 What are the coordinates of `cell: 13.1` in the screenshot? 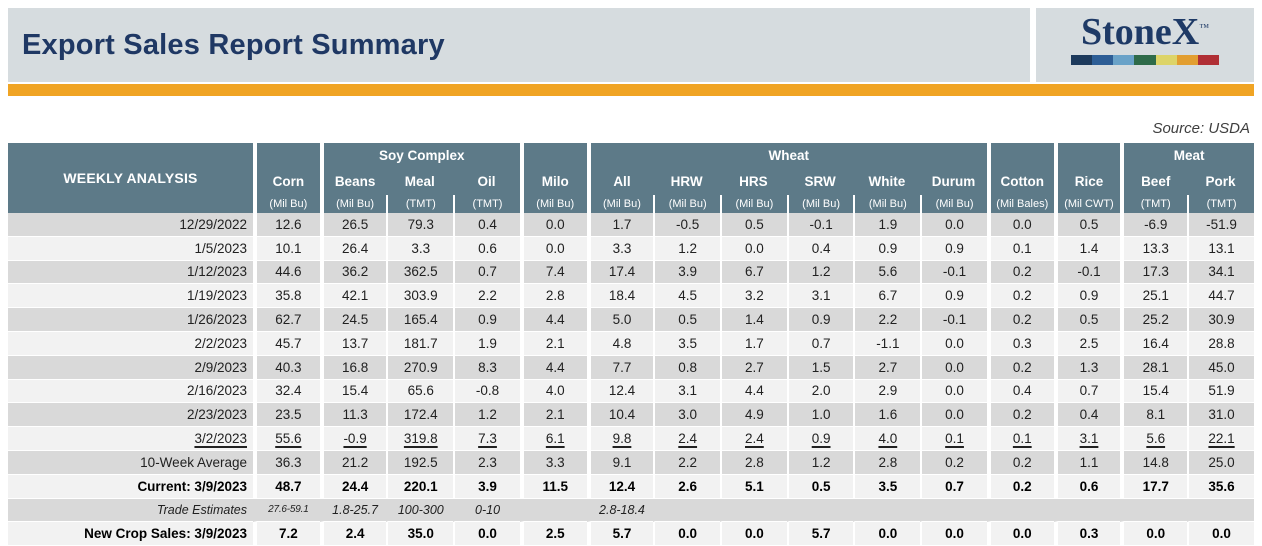 It's located at (1220, 248).